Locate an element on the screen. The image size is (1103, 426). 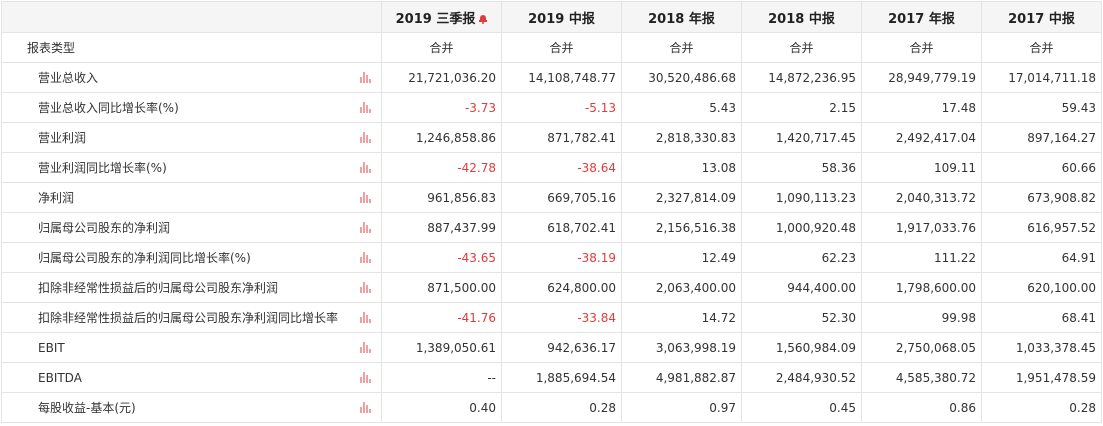
row-label-cell: 营业利润同比增长率(%) is located at coordinates (191, 167).